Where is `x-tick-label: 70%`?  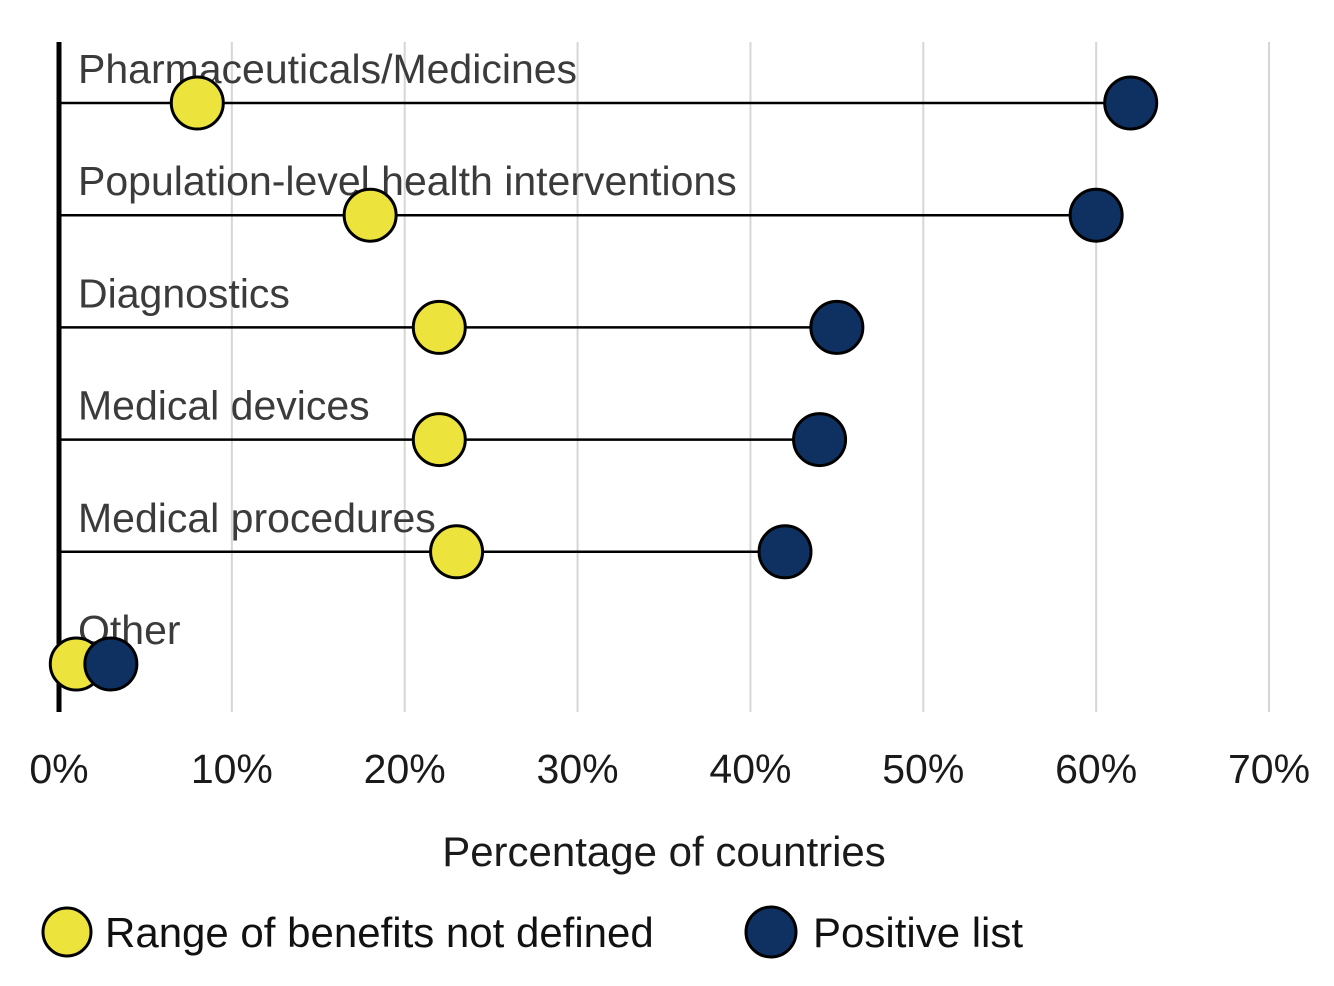 x-tick-label: 70% is located at coordinates (1269, 769).